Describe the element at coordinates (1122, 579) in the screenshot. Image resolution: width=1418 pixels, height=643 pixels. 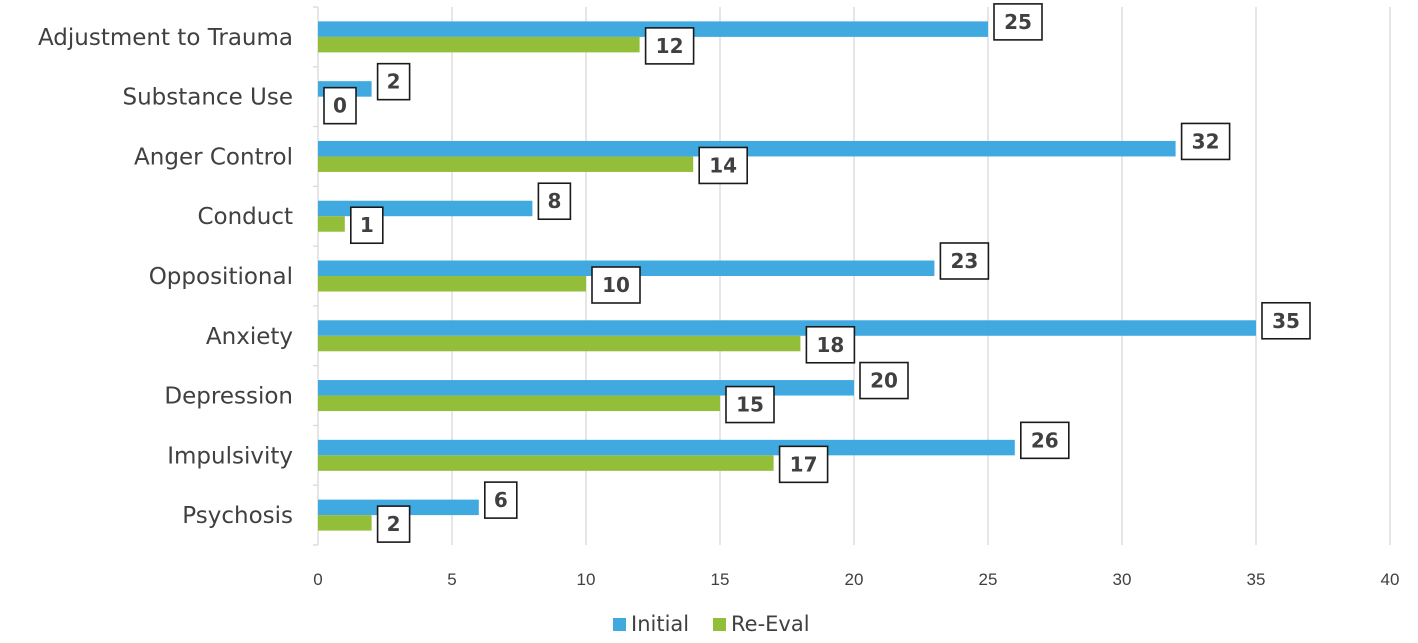
I see `x-tick-label: 30` at that location.